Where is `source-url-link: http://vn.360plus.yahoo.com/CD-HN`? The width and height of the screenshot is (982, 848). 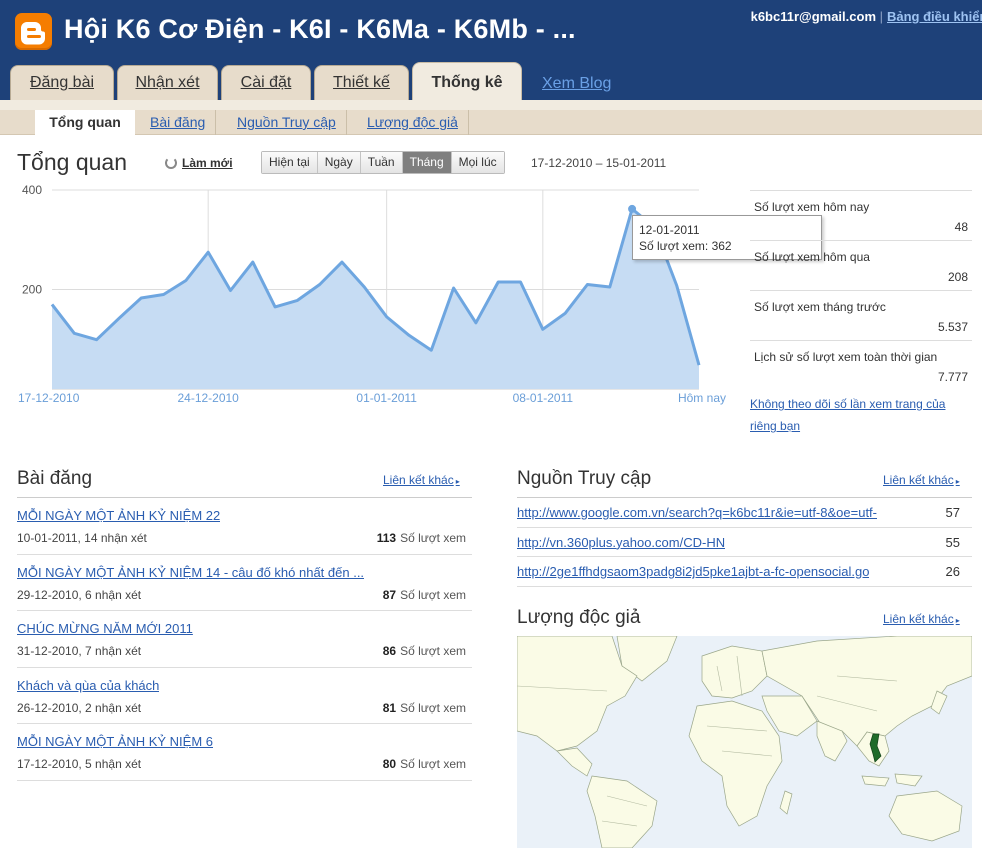 source-url-link: http://vn.360plus.yahoo.com/CD-HN is located at coordinates (621, 542).